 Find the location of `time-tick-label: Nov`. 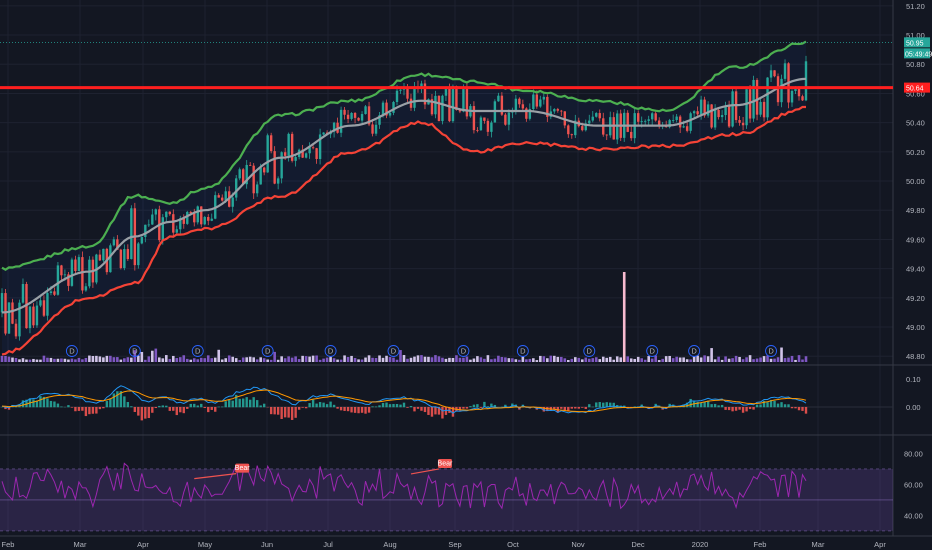

time-tick-label: Nov is located at coordinates (578, 544).